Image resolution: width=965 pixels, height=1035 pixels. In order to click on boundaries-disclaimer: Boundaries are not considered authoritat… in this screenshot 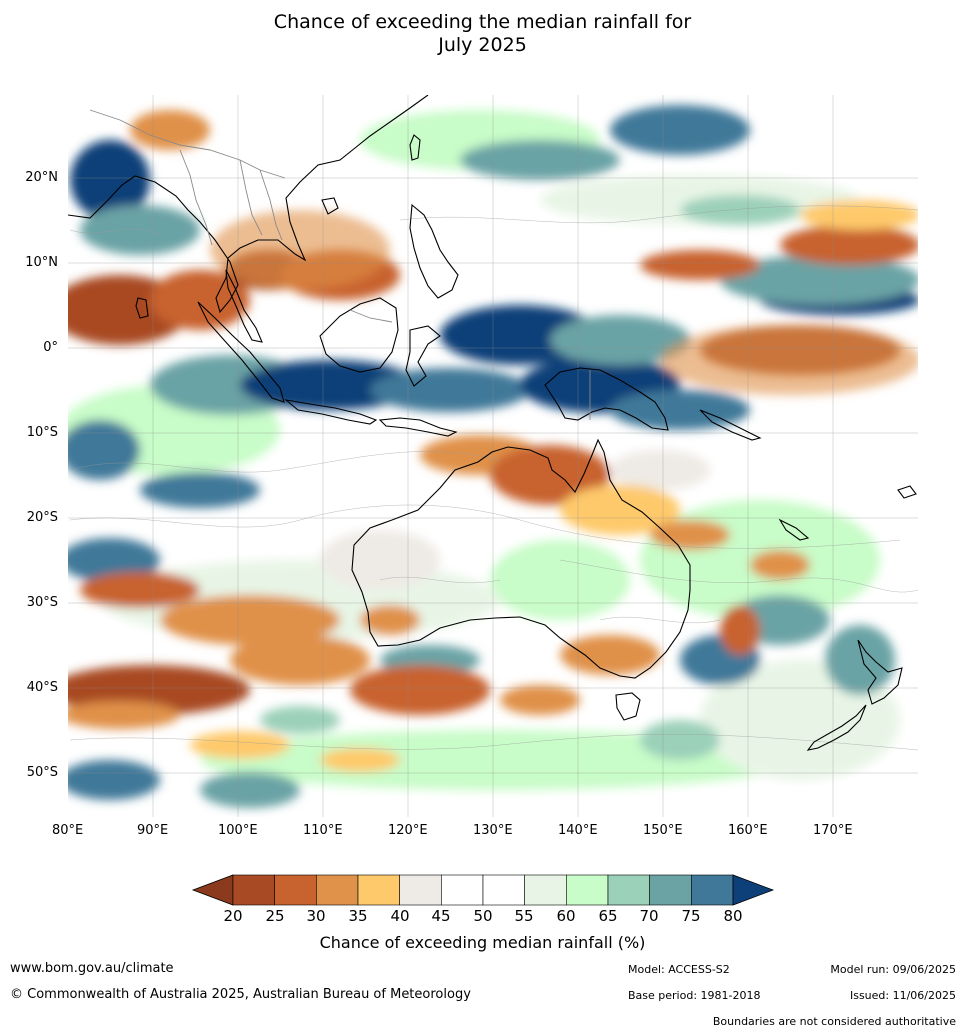, I will do `click(834, 1021)`.